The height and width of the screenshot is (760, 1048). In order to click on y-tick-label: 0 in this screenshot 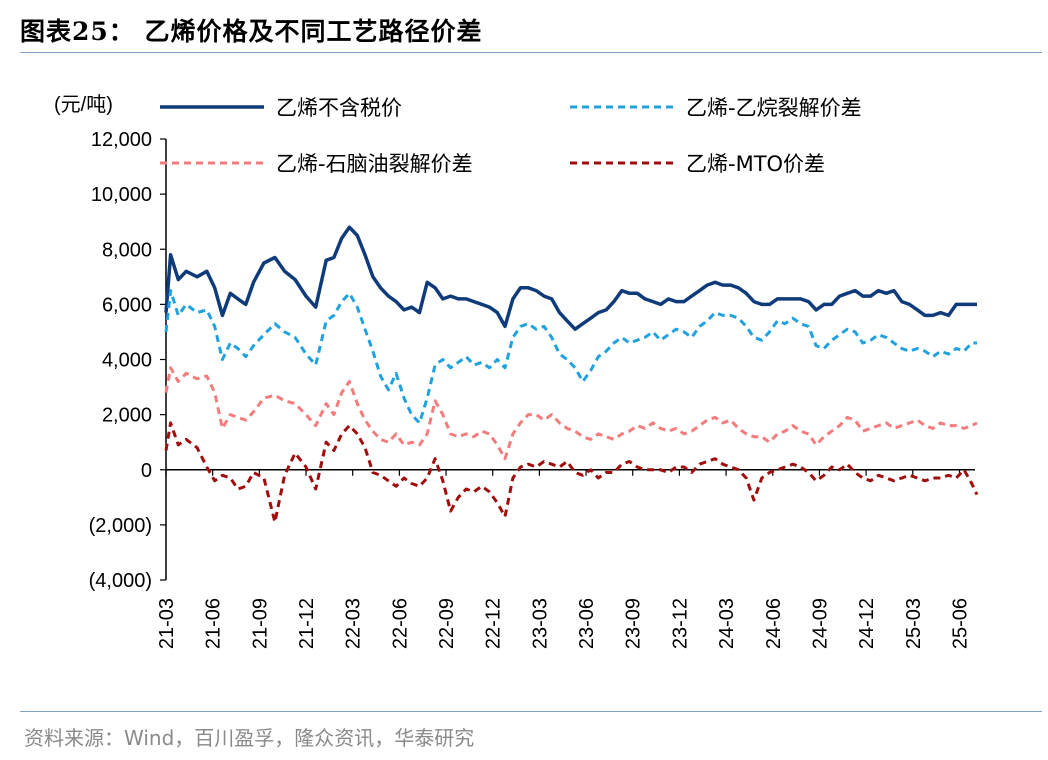, I will do `click(146, 471)`.